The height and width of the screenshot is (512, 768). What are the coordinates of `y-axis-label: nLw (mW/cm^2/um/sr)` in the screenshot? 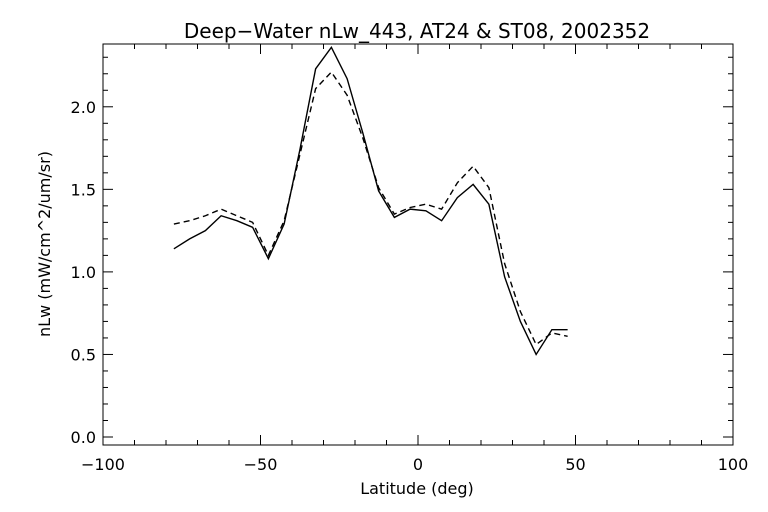 It's located at (44, 244).